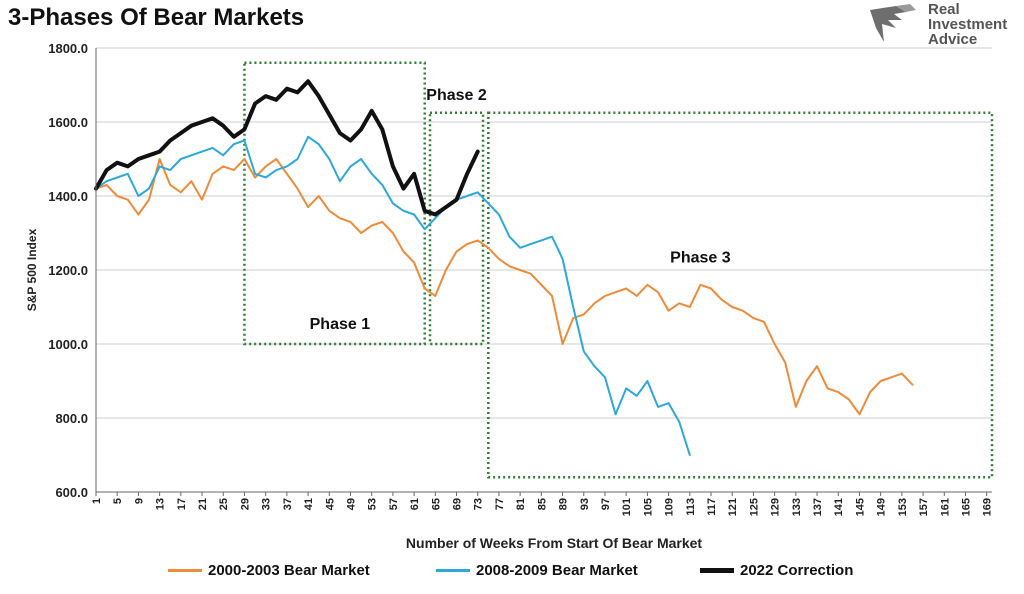 This screenshot has width=1024, height=594. What do you see at coordinates (479, 504) in the screenshot?
I see `x-tick-label: 73` at bounding box center [479, 504].